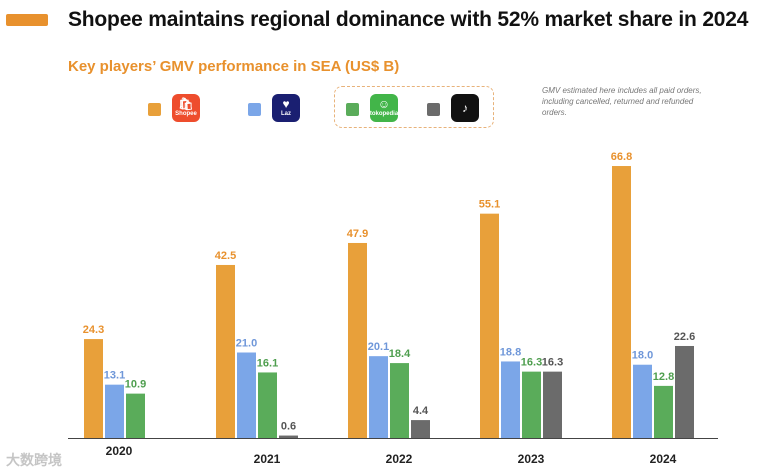 The height and width of the screenshot is (474, 769). I want to click on bar-tokopedia-2023, so click(531, 404).